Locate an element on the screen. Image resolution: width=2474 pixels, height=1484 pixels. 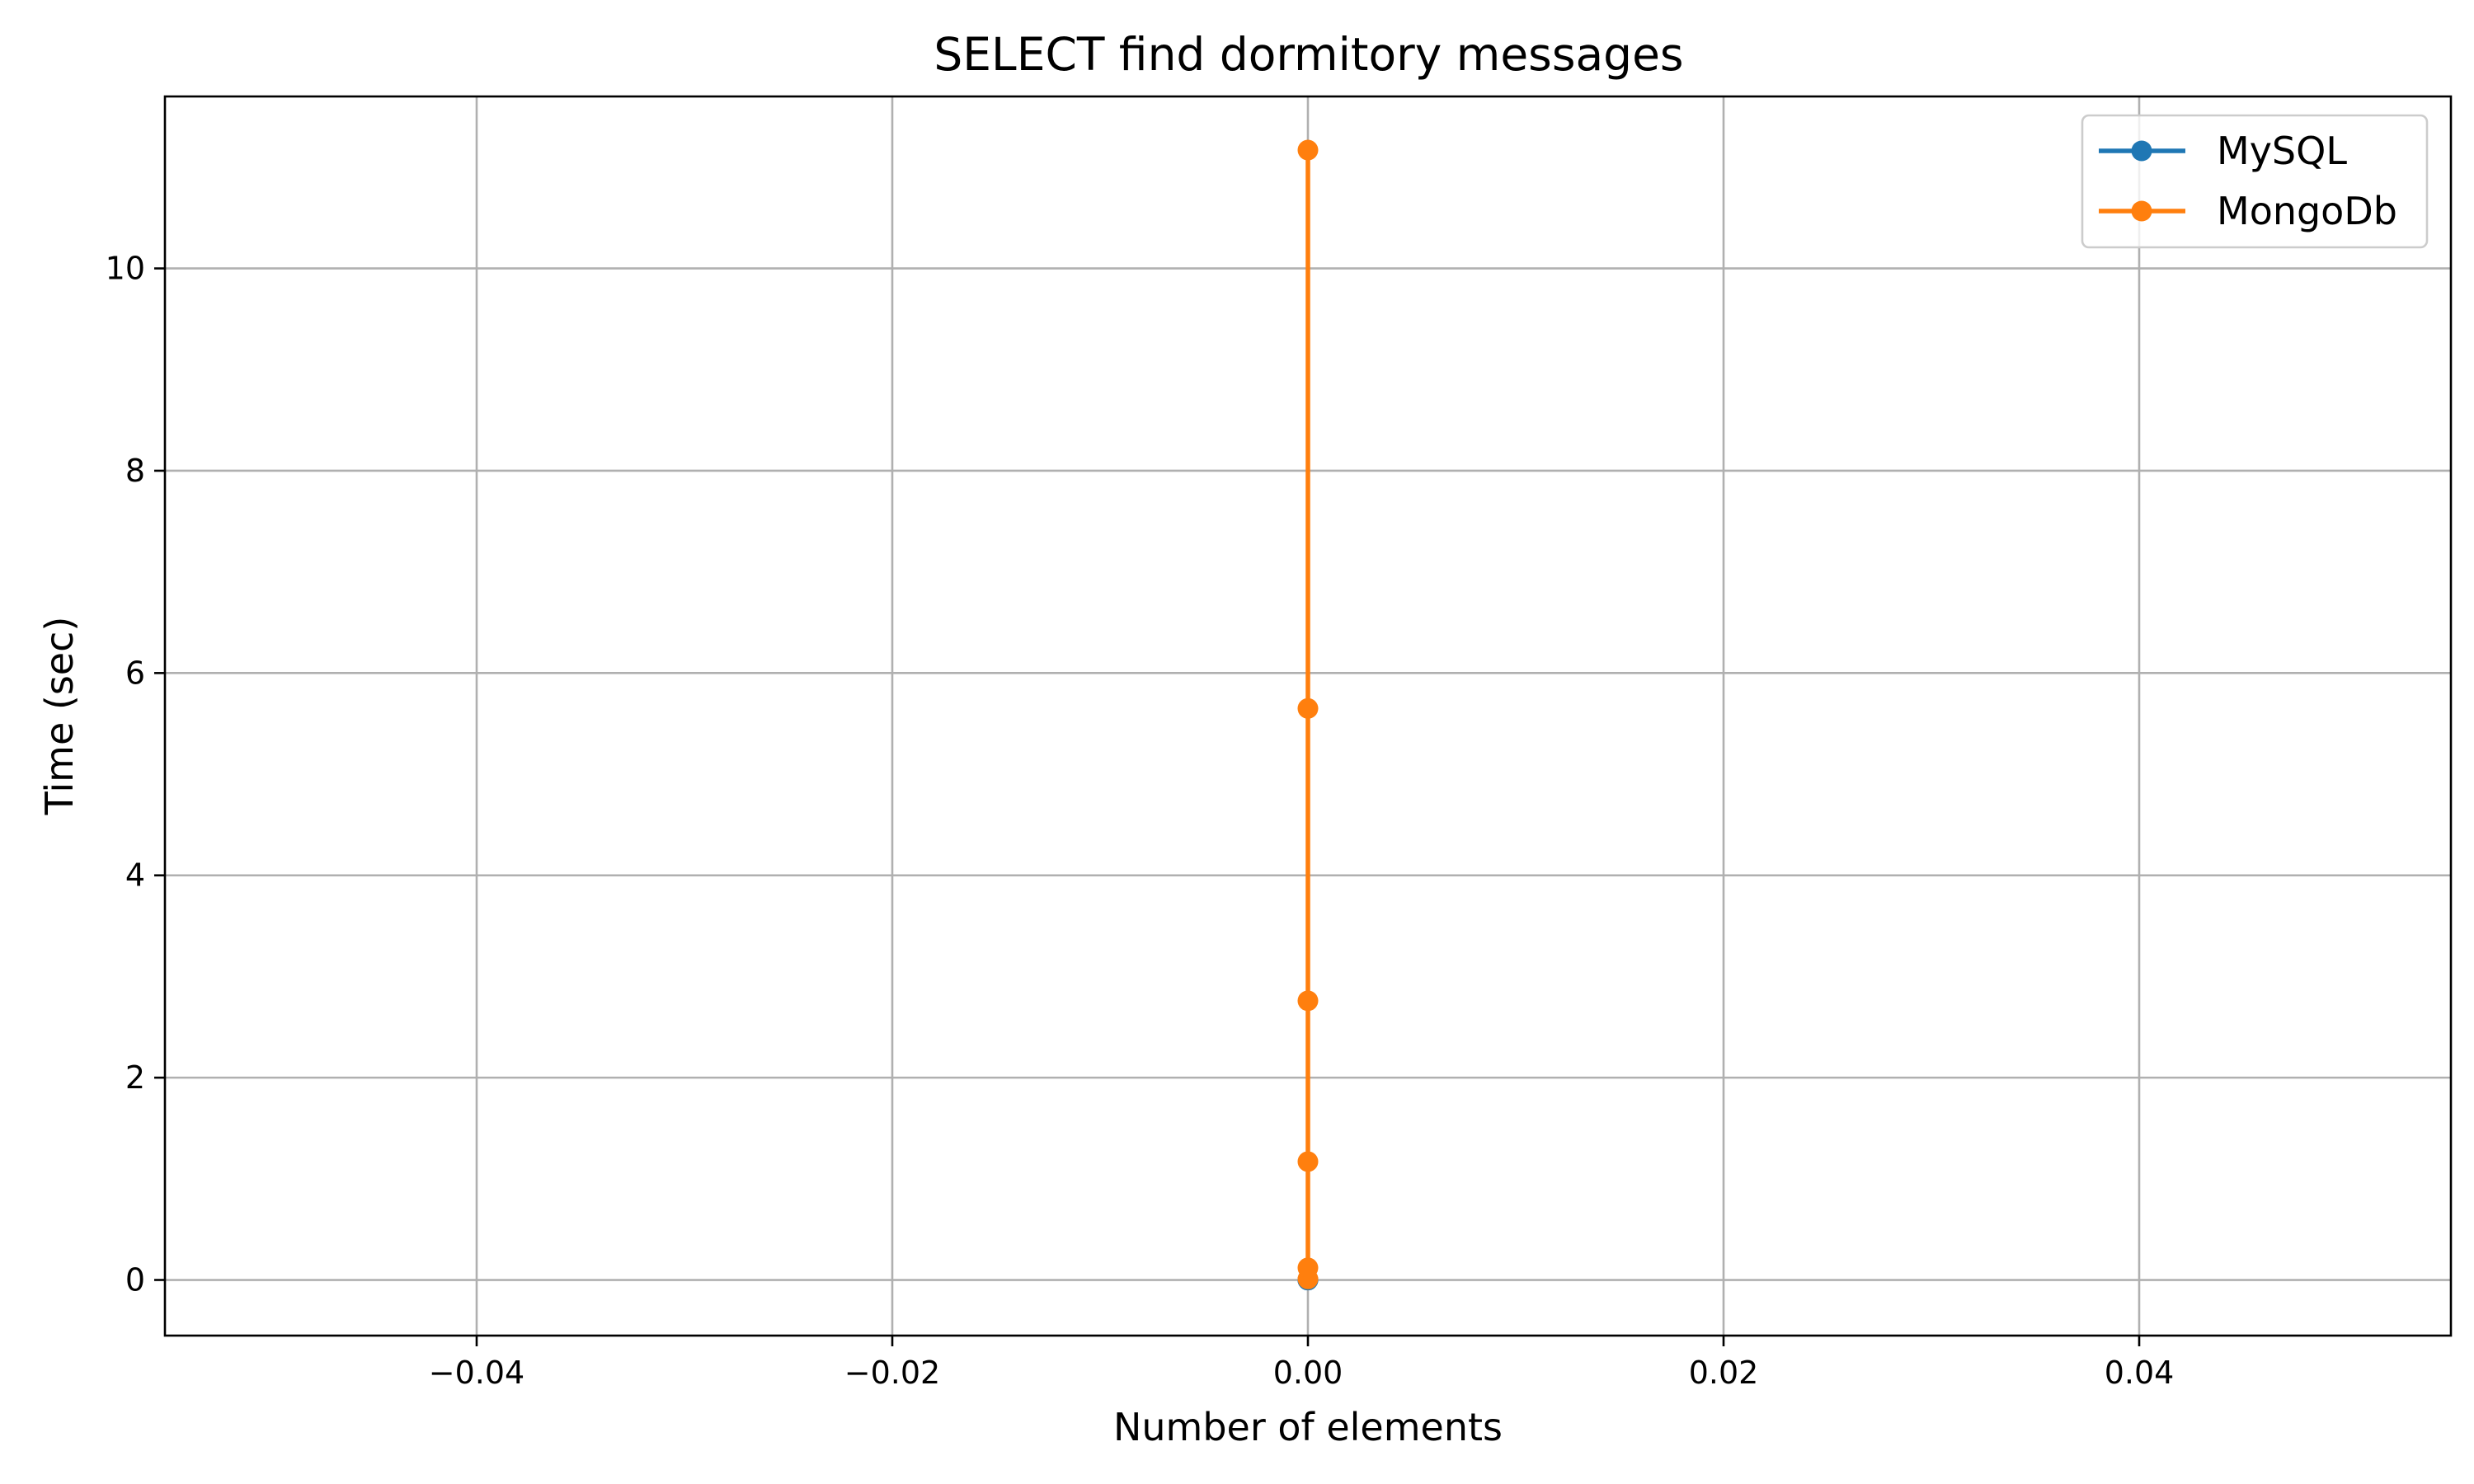
y-tick-label: 4 is located at coordinates (135, 876).